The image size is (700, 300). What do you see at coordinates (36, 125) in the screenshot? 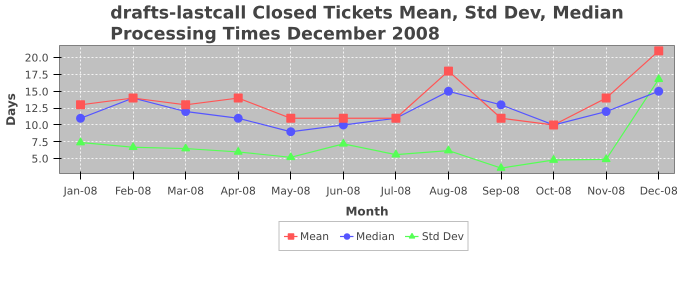
I see `y-tick-label: 10.0` at bounding box center [36, 125].